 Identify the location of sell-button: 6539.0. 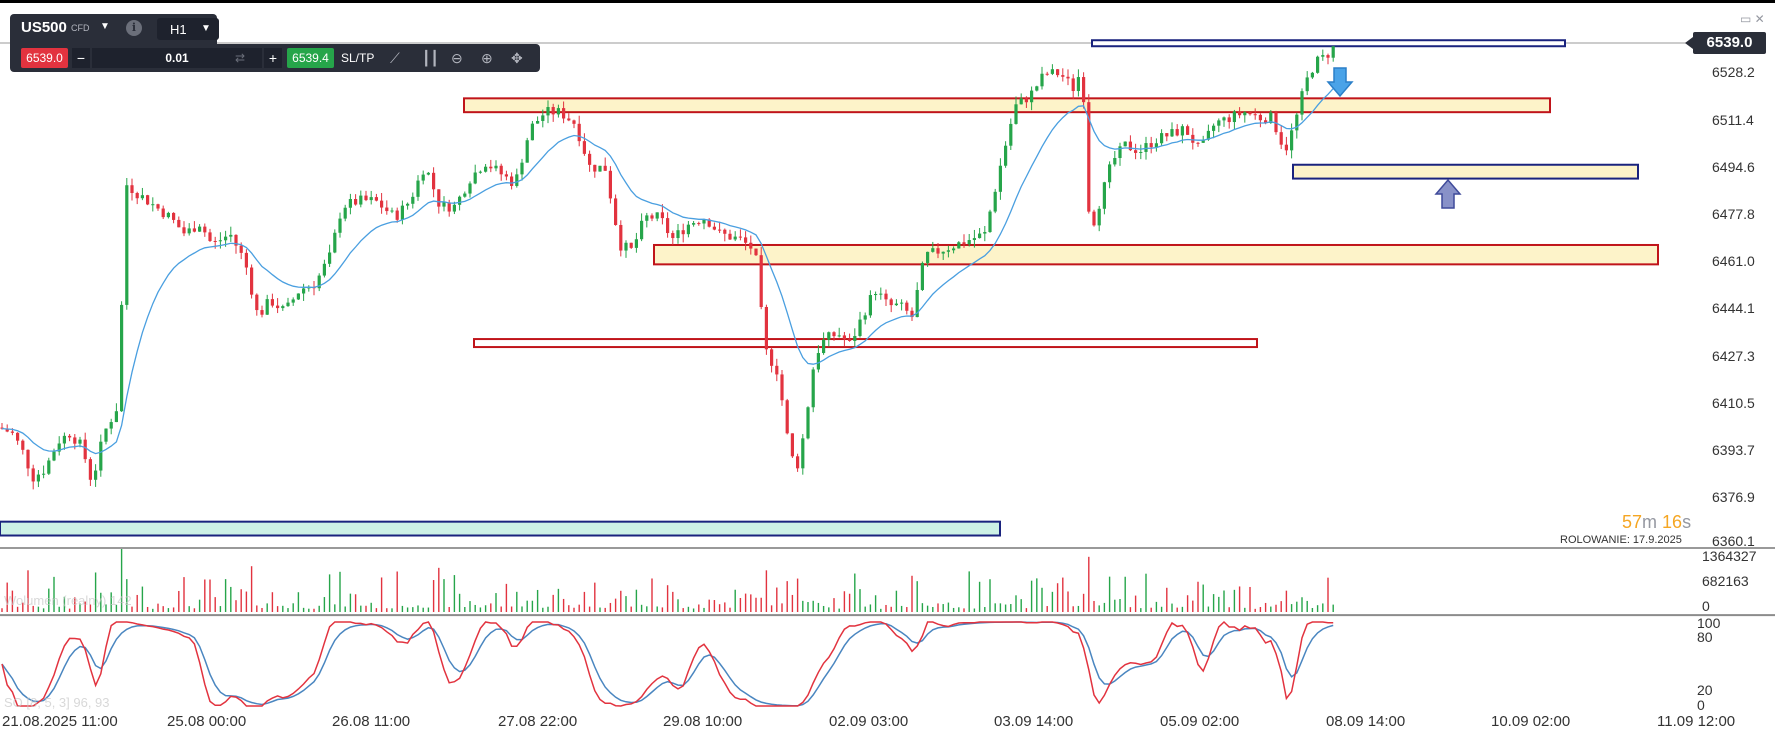
(44, 58).